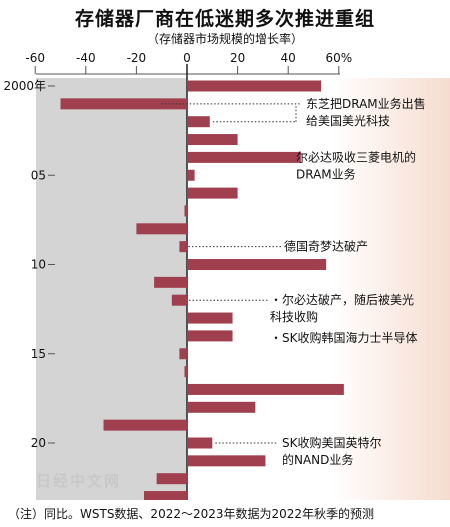 The height and width of the screenshot is (527, 450). What do you see at coordinates (185, 211) in the screenshot?
I see `bar-2007` at bounding box center [185, 211].